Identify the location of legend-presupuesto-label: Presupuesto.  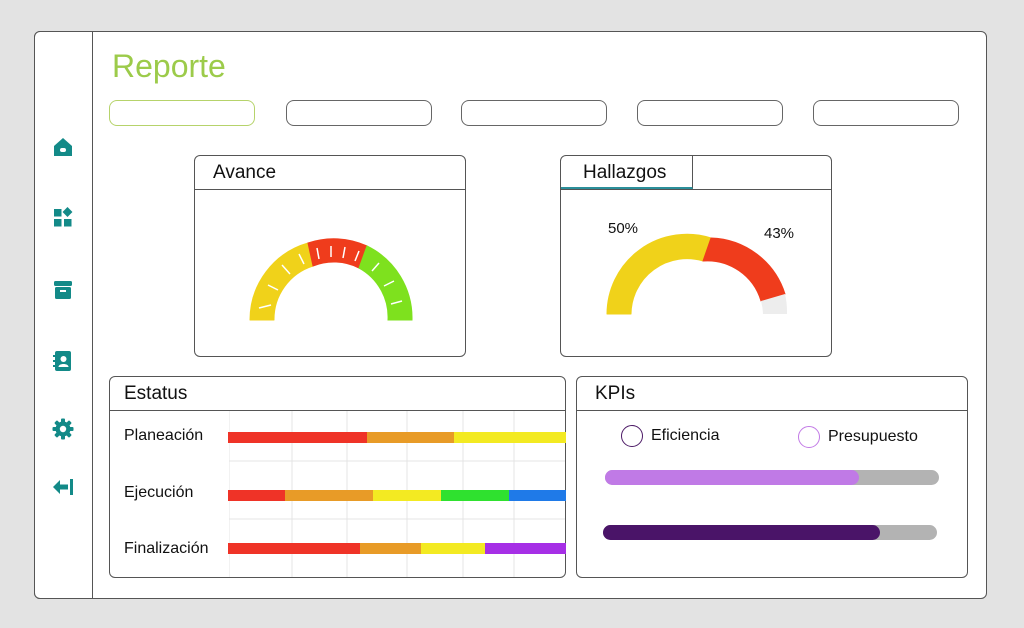
(873, 436).